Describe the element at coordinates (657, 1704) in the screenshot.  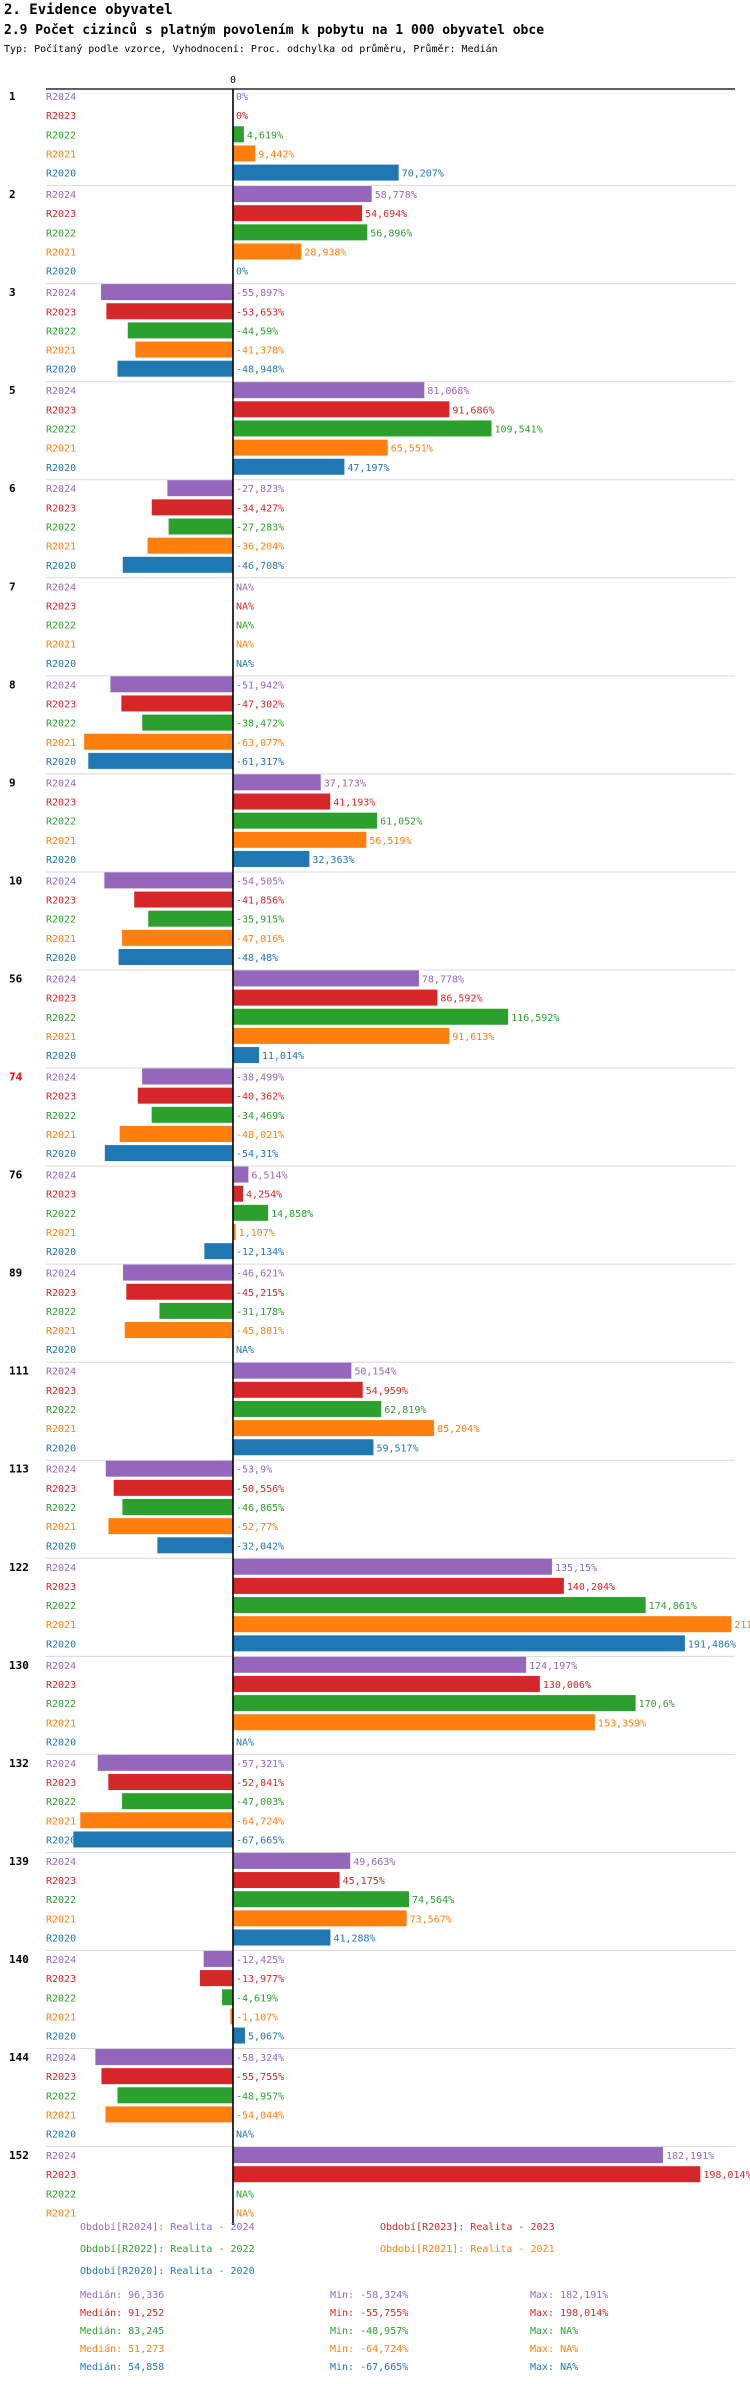
I see `value-label: 170,6%` at that location.